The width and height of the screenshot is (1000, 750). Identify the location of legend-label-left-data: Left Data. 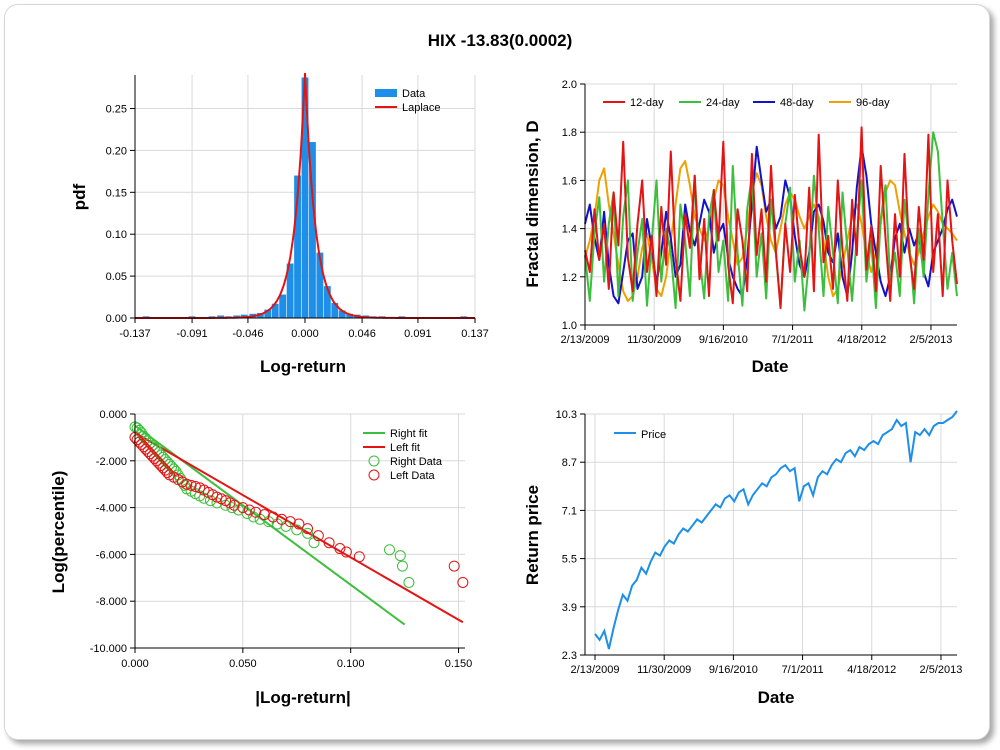
(413, 476).